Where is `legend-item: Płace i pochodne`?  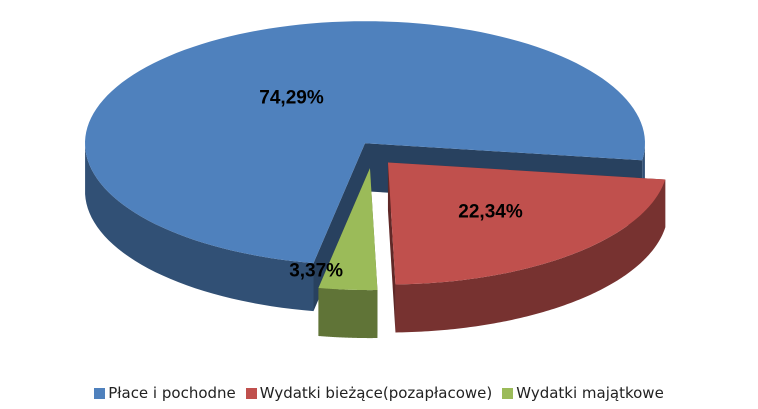
legend-item: Płace i pochodne is located at coordinates (165, 393).